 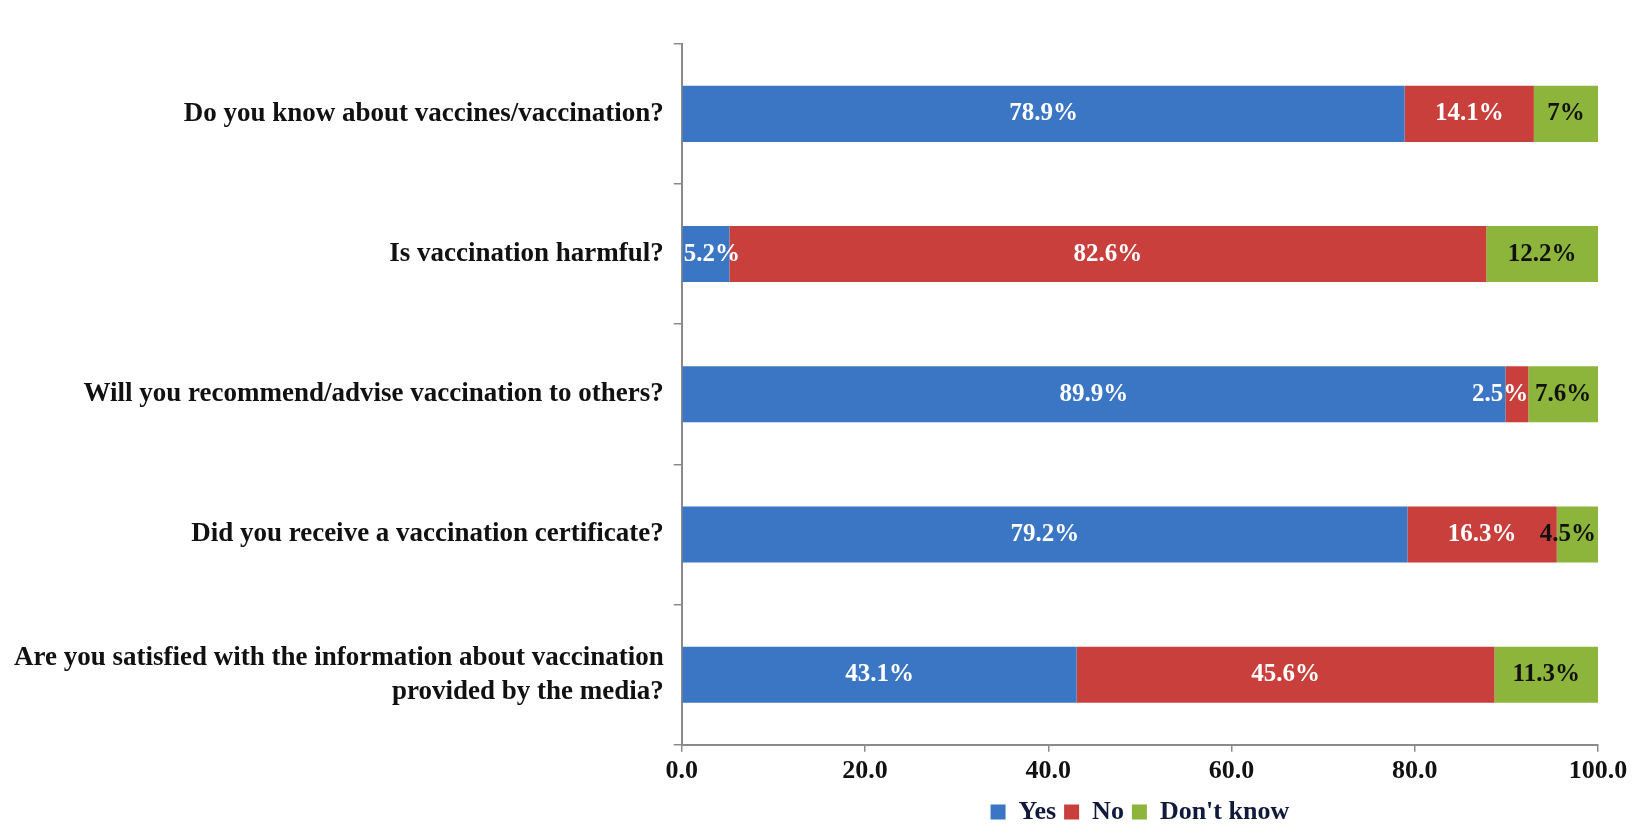 What do you see at coordinates (1224, 810) in the screenshot?
I see `legend-label: Don't know` at bounding box center [1224, 810].